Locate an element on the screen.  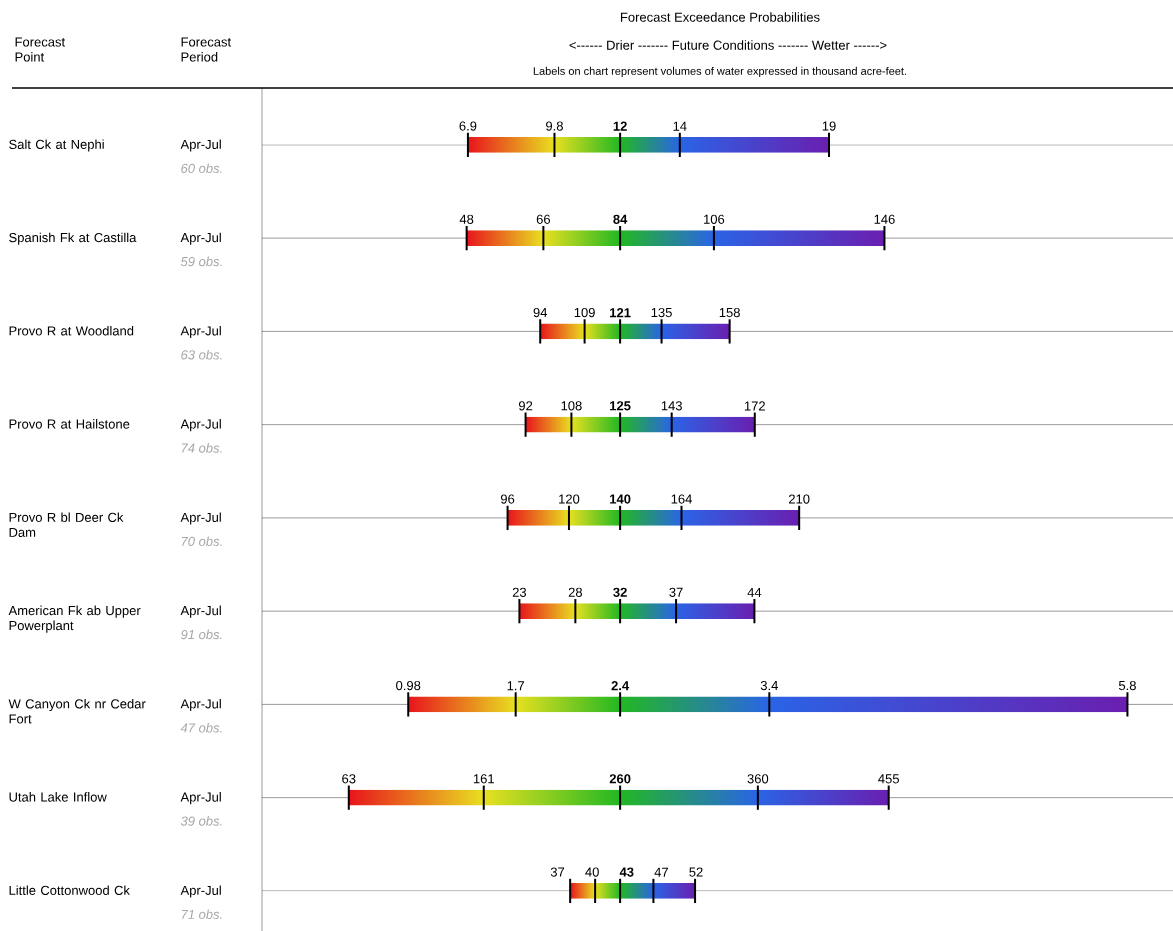
data-label: 43 is located at coordinates (626, 872).